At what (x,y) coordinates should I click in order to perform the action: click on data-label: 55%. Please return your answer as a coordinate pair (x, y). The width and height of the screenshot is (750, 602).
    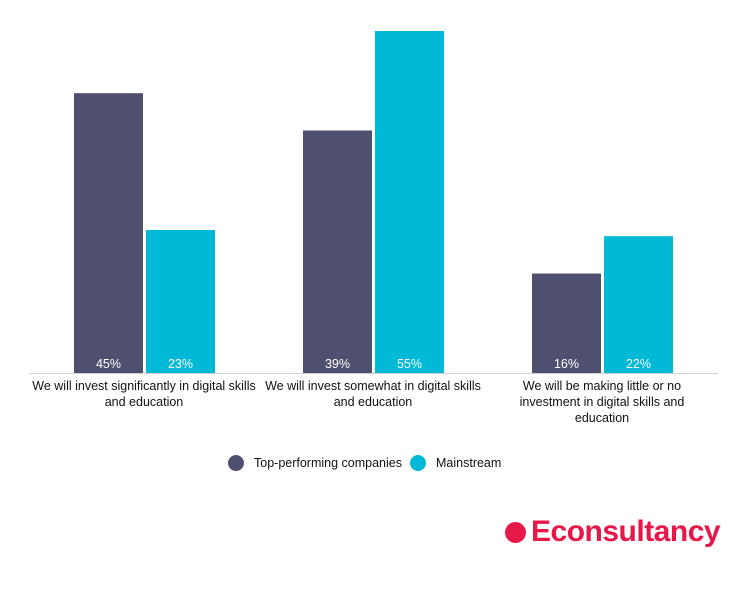
    Looking at the image, I should click on (409, 364).